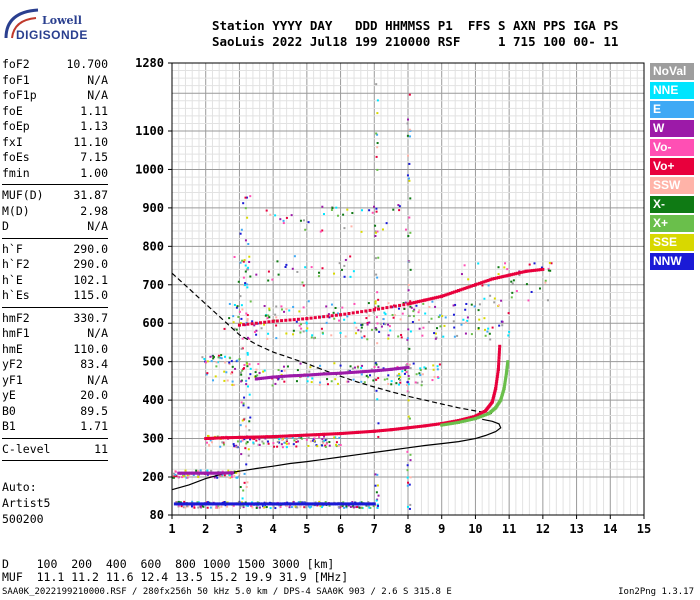  What do you see at coordinates (101, 448) in the screenshot?
I see `param-value: 11` at bounding box center [101, 448].